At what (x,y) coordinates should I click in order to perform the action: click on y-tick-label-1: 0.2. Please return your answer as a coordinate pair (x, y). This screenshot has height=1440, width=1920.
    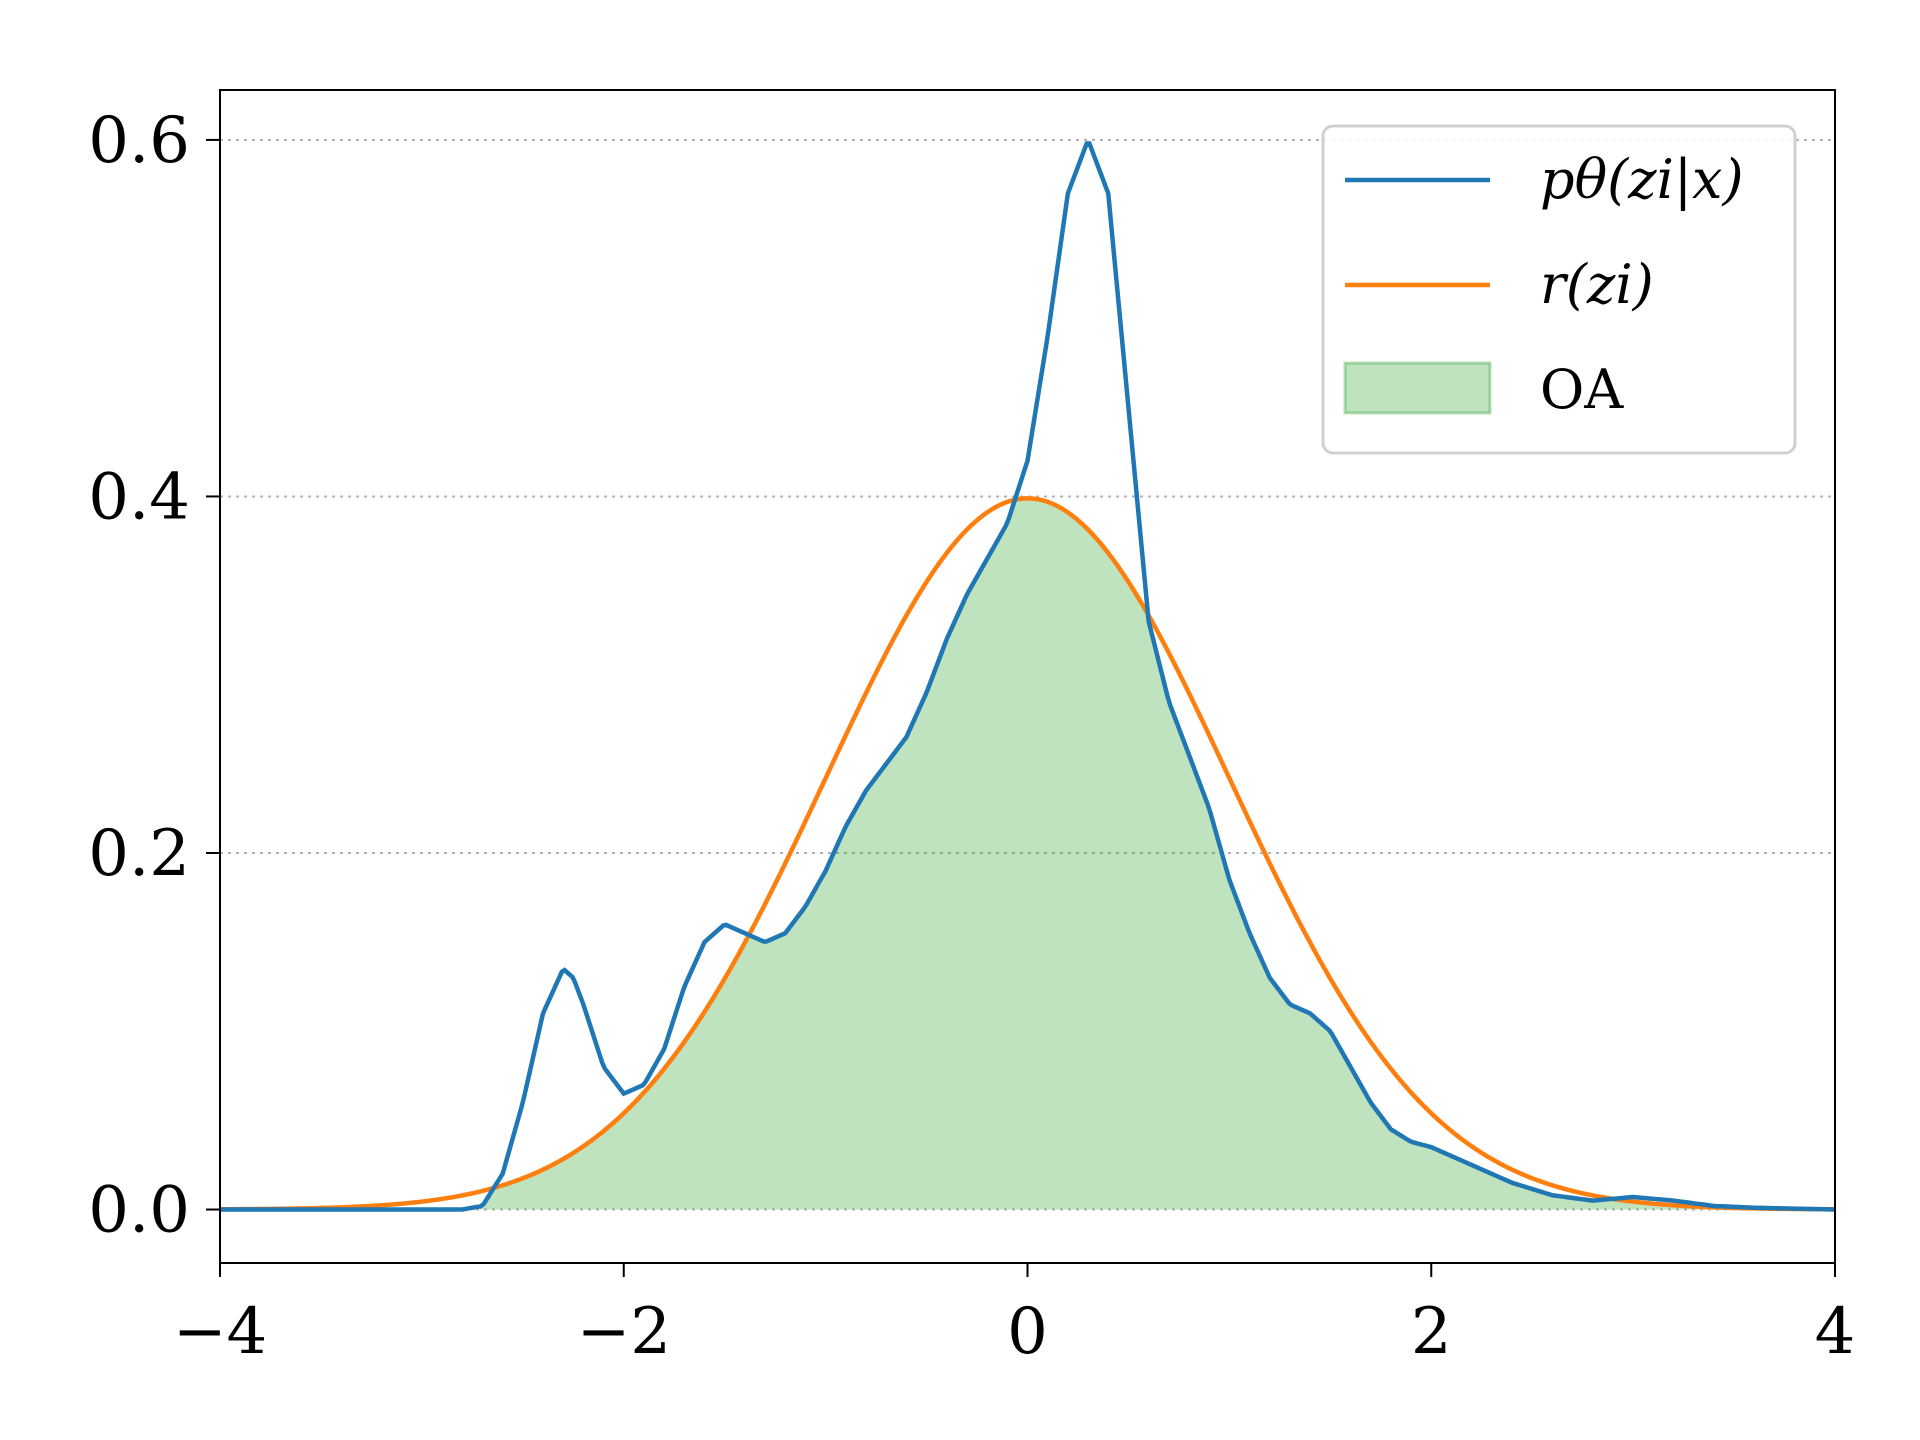
    Looking at the image, I should click on (139, 854).